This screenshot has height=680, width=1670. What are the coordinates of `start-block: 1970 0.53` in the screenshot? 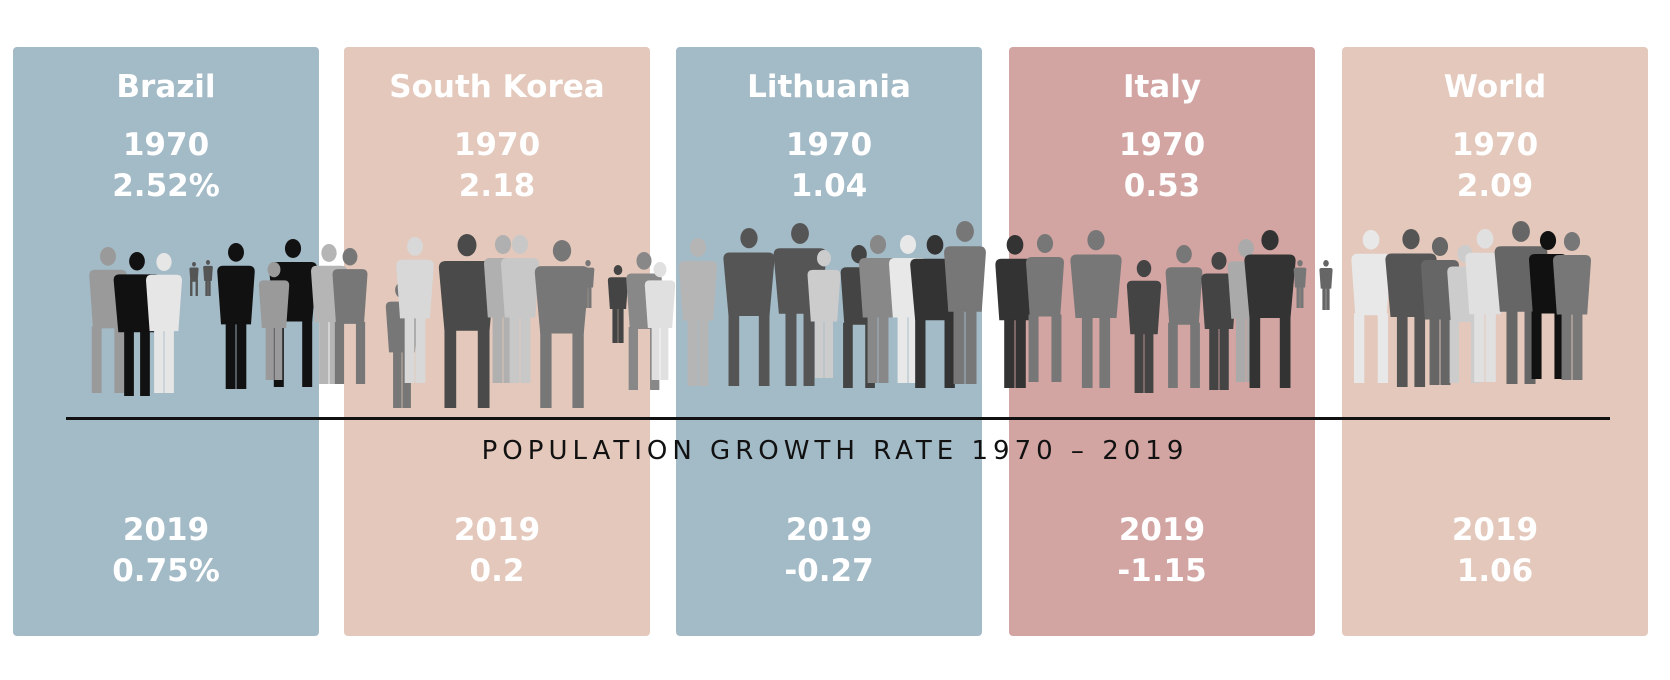 It's located at (1162, 166).